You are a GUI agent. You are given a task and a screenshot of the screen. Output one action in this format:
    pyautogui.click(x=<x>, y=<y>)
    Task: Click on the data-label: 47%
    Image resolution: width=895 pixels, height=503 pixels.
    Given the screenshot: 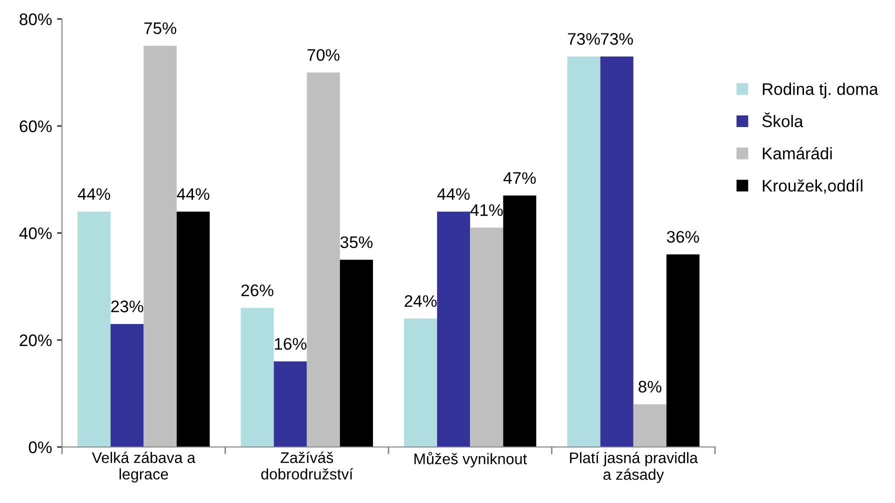 What is the action you would take?
    pyautogui.click(x=519, y=178)
    